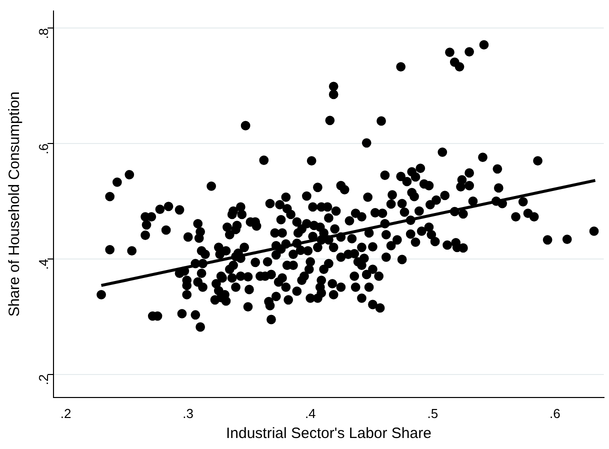 The width and height of the screenshot is (609, 449). What do you see at coordinates (310, 413) in the screenshot?
I see `x-tick-label: .4` at bounding box center [310, 413].